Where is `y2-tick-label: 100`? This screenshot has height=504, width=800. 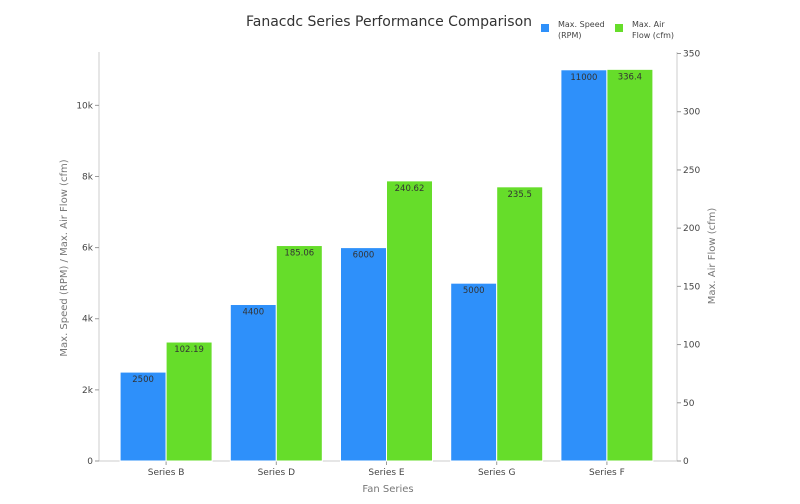 y2-tick-label: 100 is located at coordinates (691, 346).